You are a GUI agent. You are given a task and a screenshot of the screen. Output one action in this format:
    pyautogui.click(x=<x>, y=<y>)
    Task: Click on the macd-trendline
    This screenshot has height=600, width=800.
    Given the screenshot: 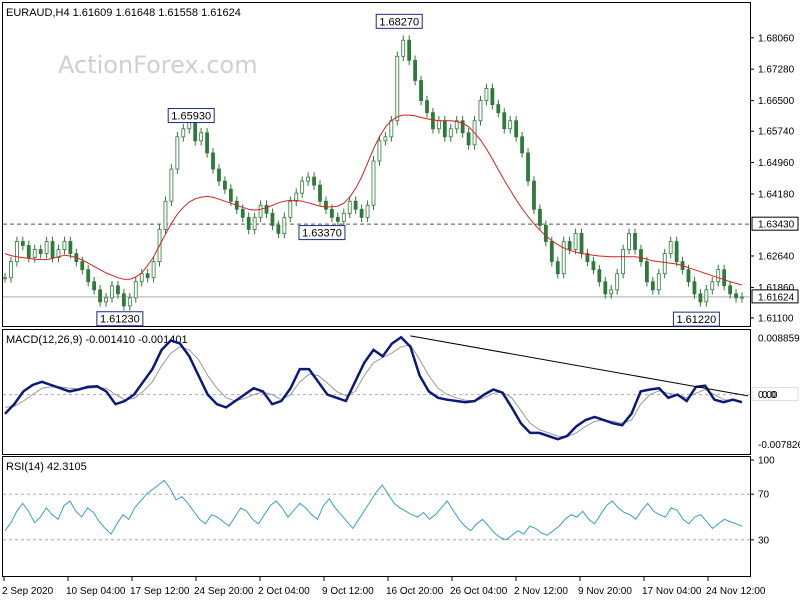 What is the action you would take?
    pyautogui.click(x=579, y=366)
    